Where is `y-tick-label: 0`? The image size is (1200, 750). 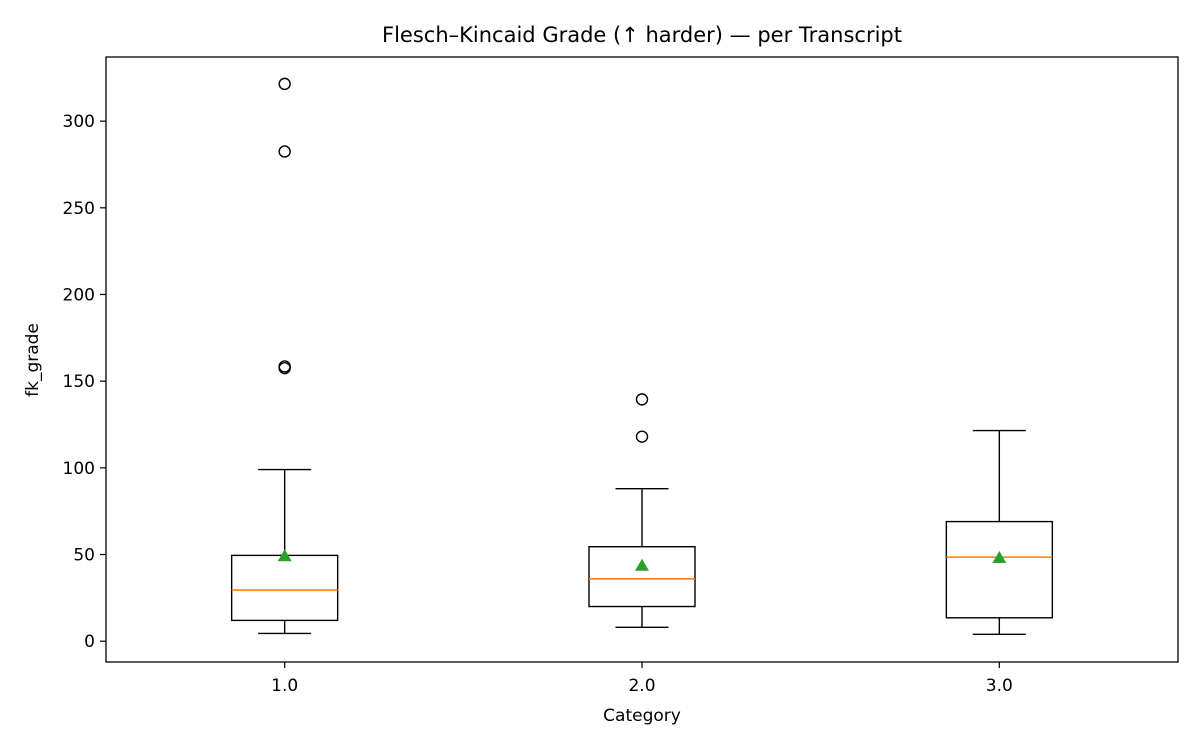
y-tick-label: 0 is located at coordinates (89, 642).